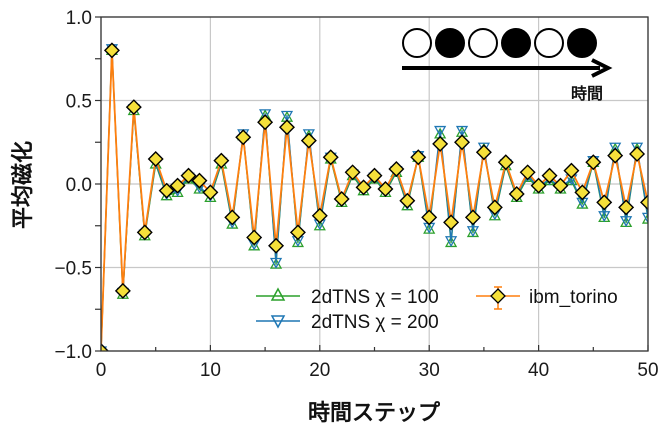  What do you see at coordinates (278, 322) in the screenshot?
I see `triangle-down-icon` at bounding box center [278, 322].